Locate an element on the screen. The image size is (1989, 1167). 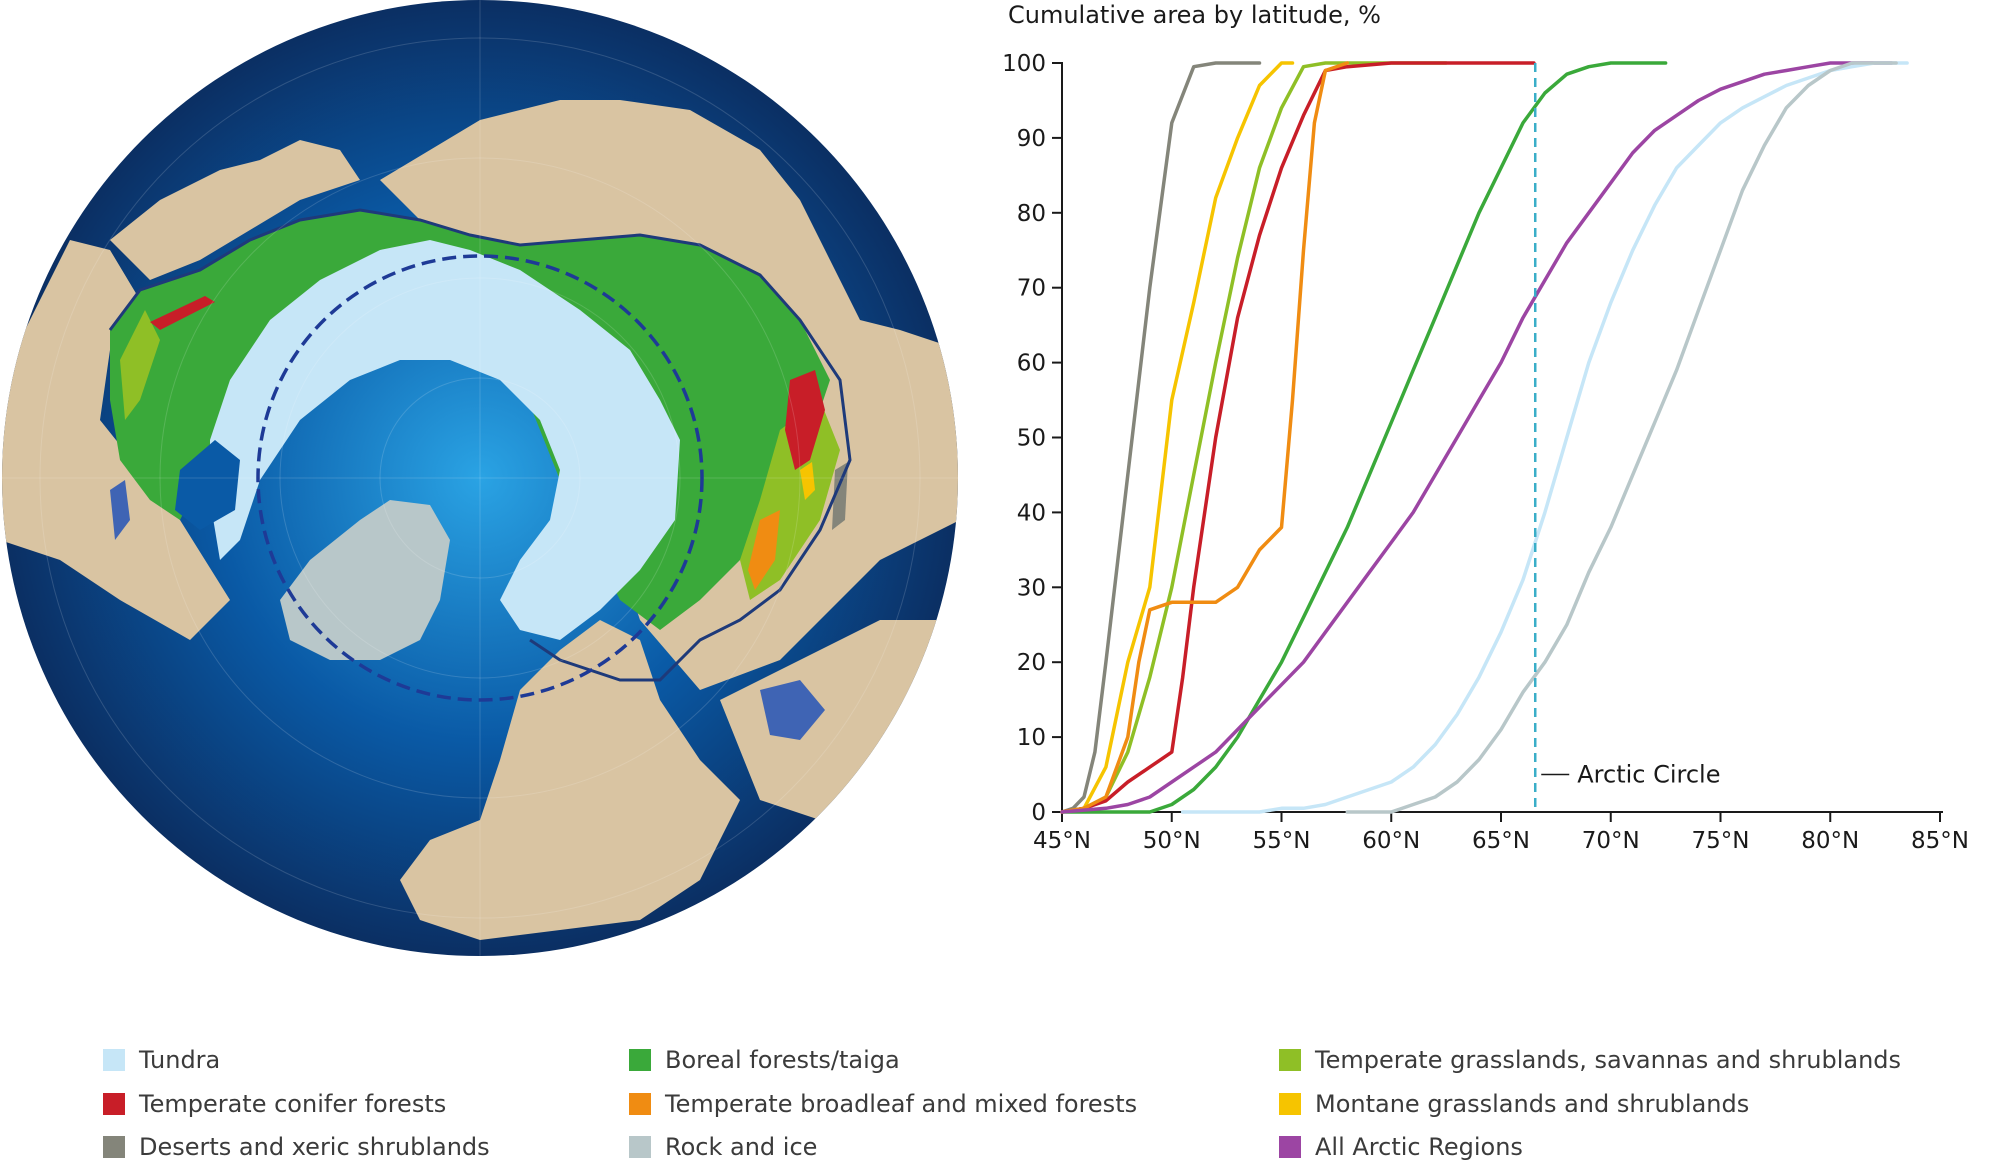
x-tick-label: 70°N is located at coordinates (1611, 841).